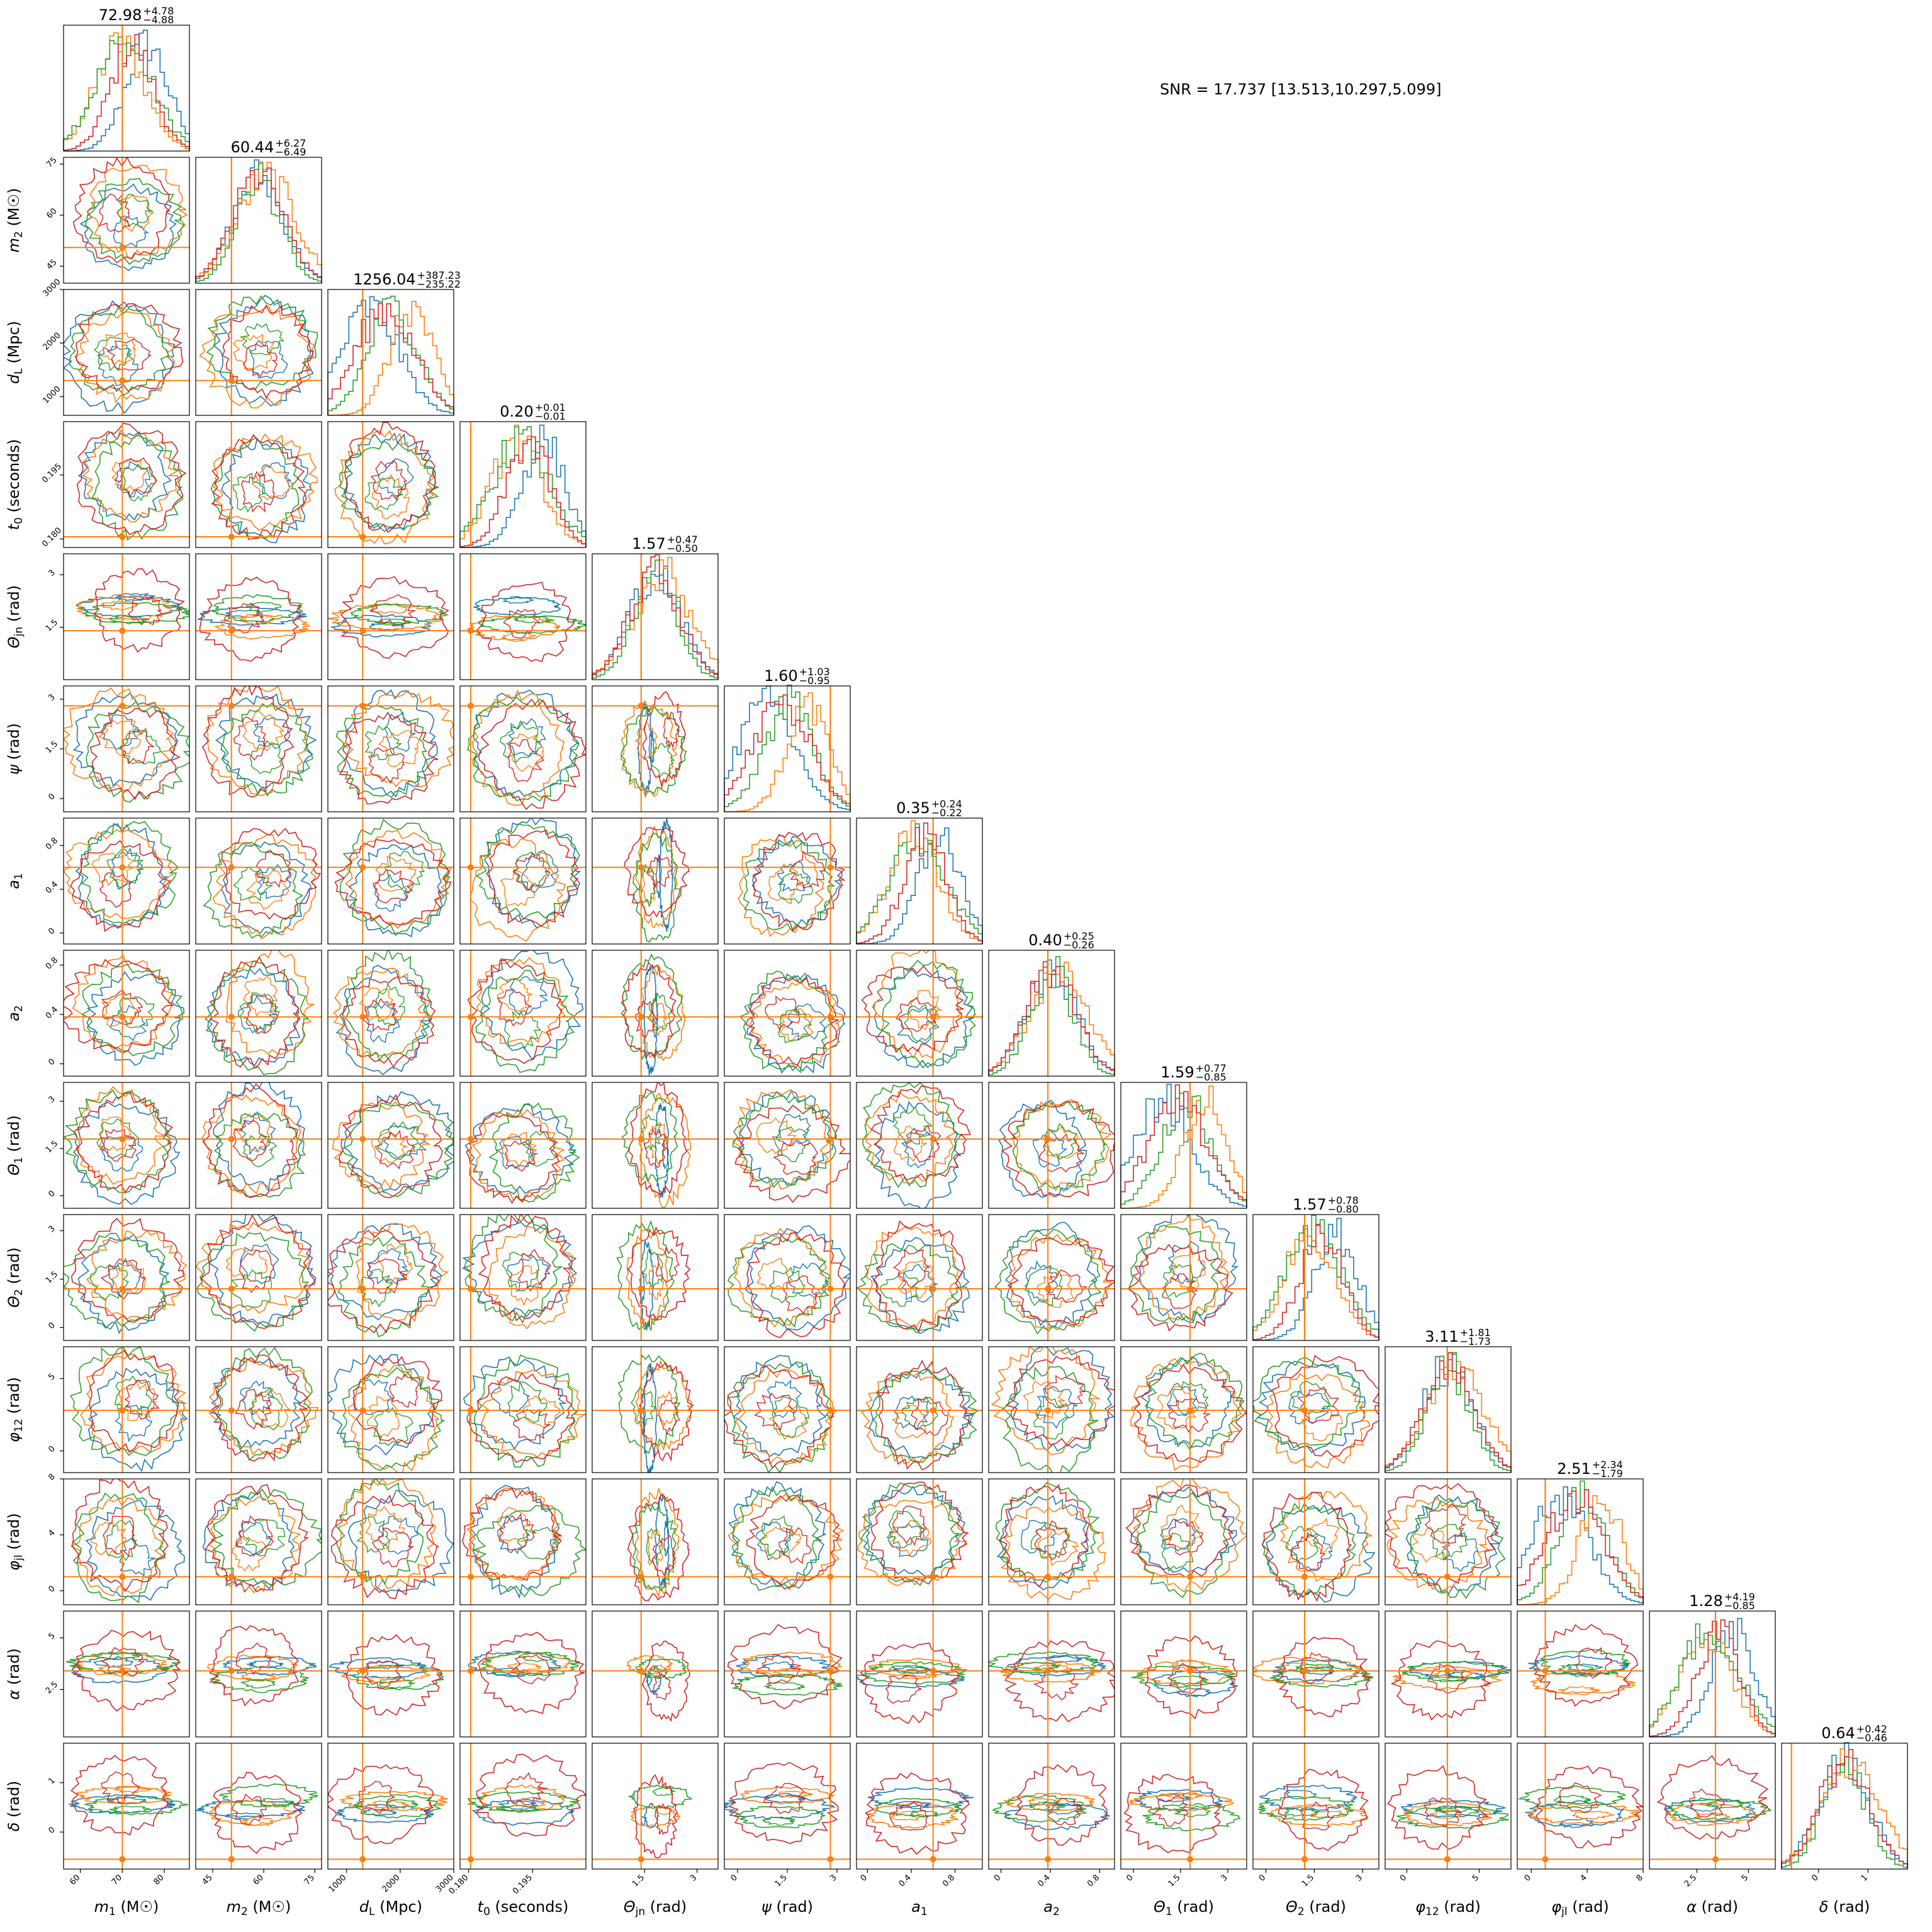 The height and width of the screenshot is (1932, 1932). I want to click on y-axis-label-8: Θ1 (rad), so click(15, 1145).